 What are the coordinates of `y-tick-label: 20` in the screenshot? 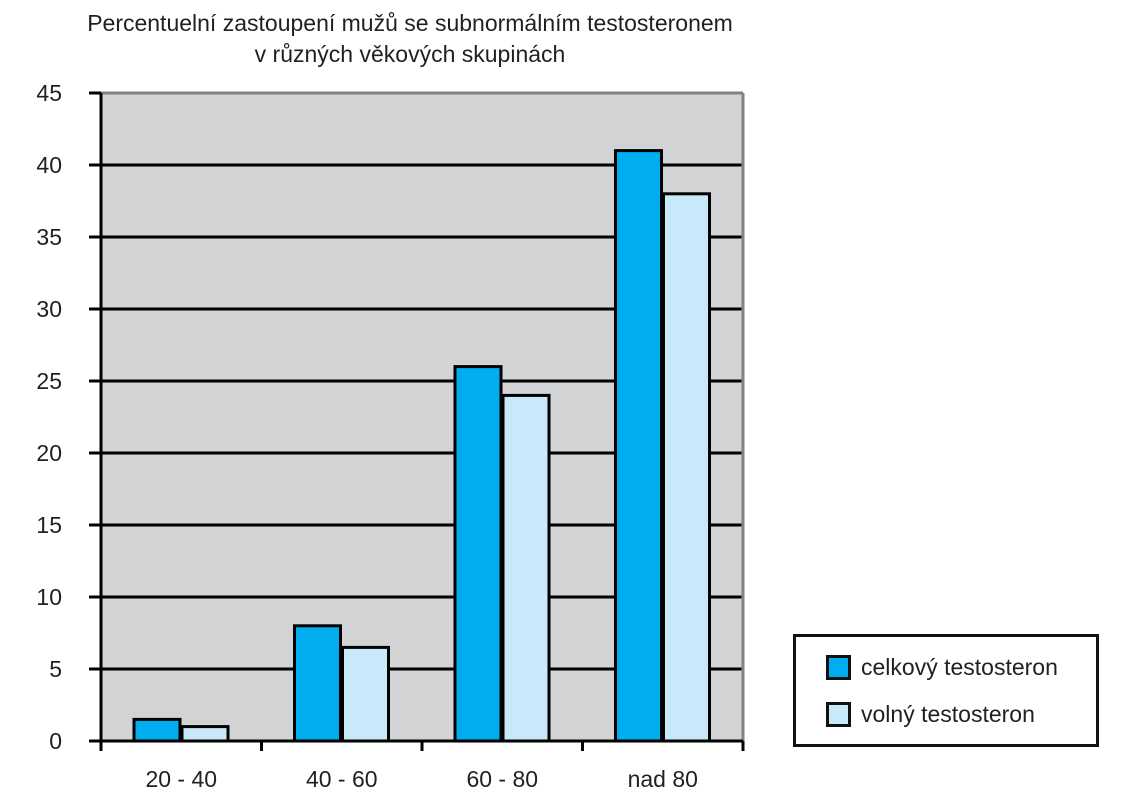 It's located at (49, 453).